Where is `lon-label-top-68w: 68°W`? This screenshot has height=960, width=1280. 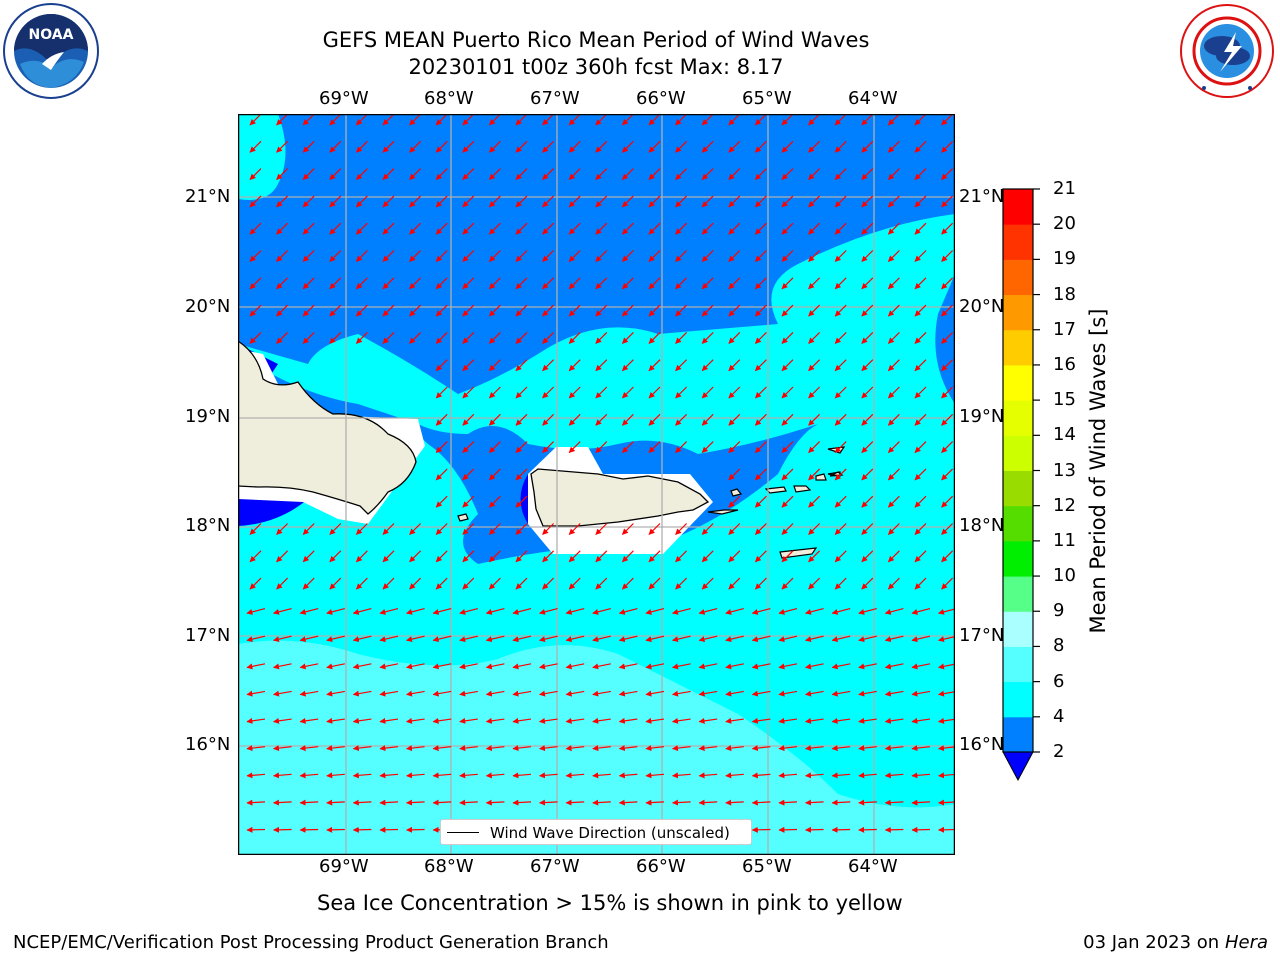
lon-label-top-68w: 68°W is located at coordinates (449, 98).